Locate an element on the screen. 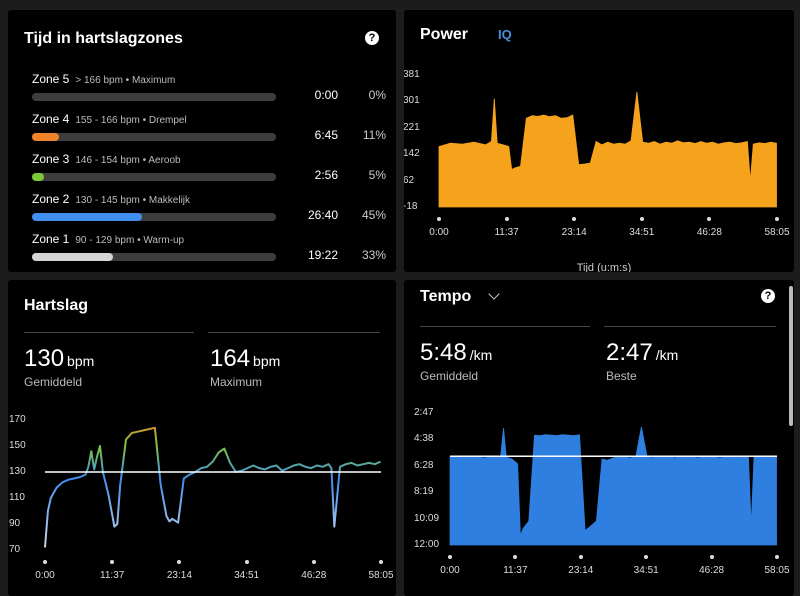 The width and height of the screenshot is (800, 596). zone-percentage: 0% is located at coordinates (377, 95).